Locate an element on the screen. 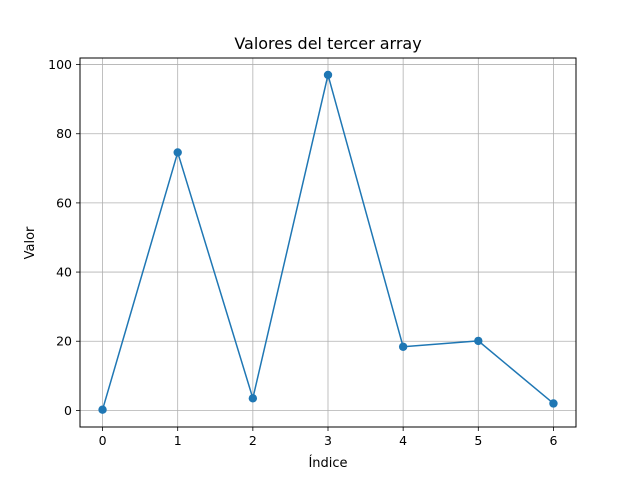 The width and height of the screenshot is (640, 480). x-axis: 0 1 2 3 4 5 6 is located at coordinates (328, 437).